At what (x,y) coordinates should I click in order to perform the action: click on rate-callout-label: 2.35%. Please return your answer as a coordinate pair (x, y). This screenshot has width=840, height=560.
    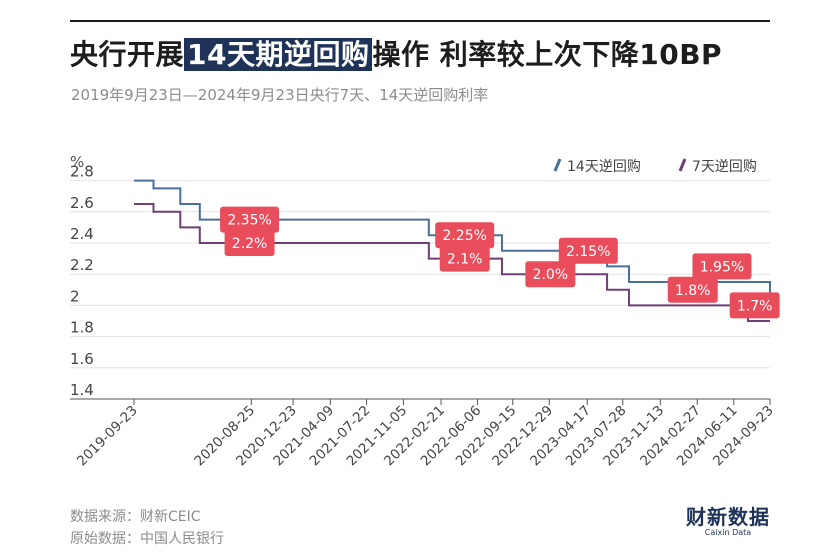
    Looking at the image, I should click on (249, 221).